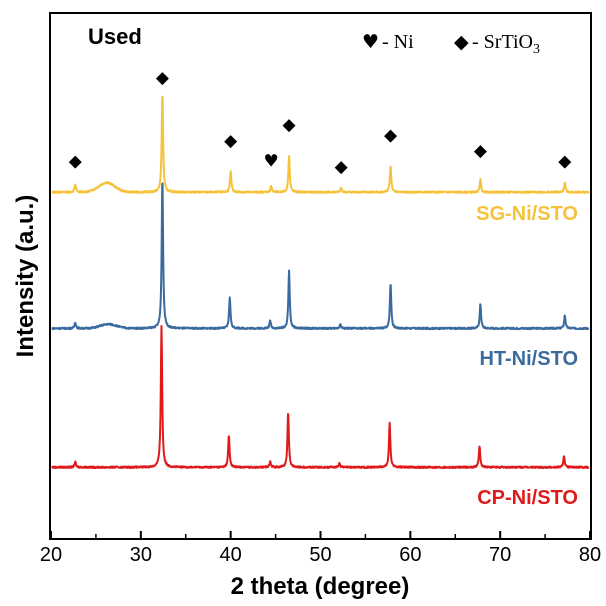 The height and width of the screenshot is (606, 606). Describe the element at coordinates (231, 555) in the screenshot. I see `x-tick-label: 40` at that location.